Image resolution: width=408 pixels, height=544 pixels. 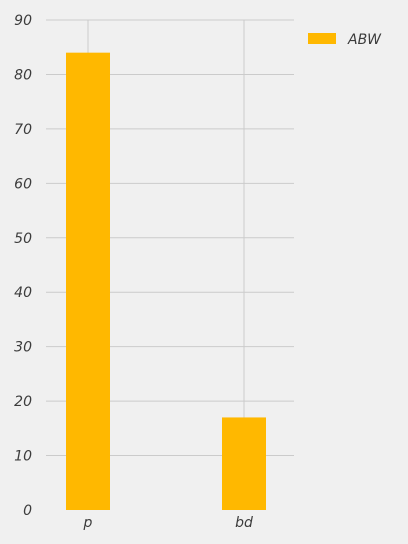 What do you see at coordinates (88, 523) in the screenshot?
I see `x-tick-label: p` at bounding box center [88, 523].